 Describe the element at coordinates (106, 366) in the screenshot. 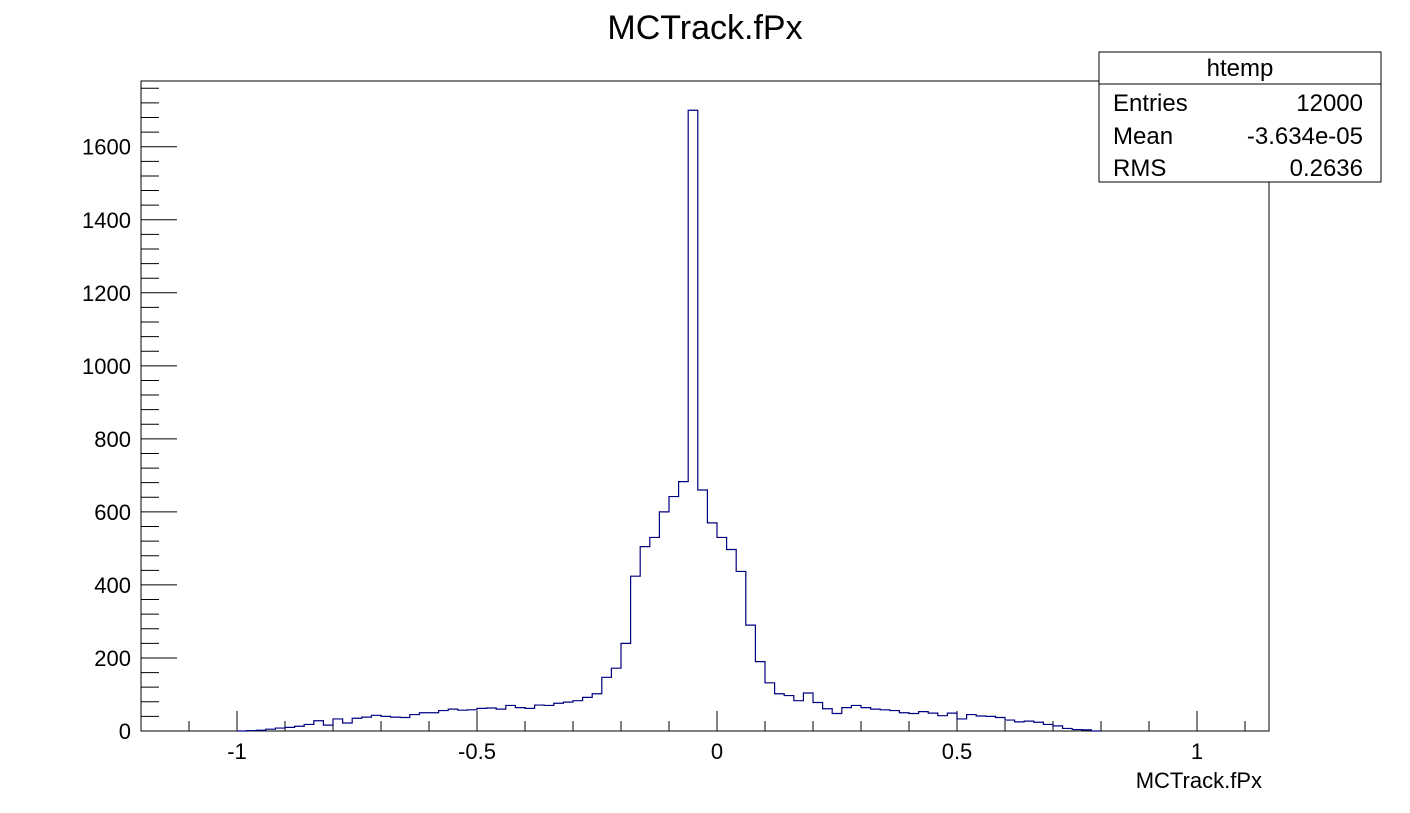

I see `y-tick-label: 1000` at that location.